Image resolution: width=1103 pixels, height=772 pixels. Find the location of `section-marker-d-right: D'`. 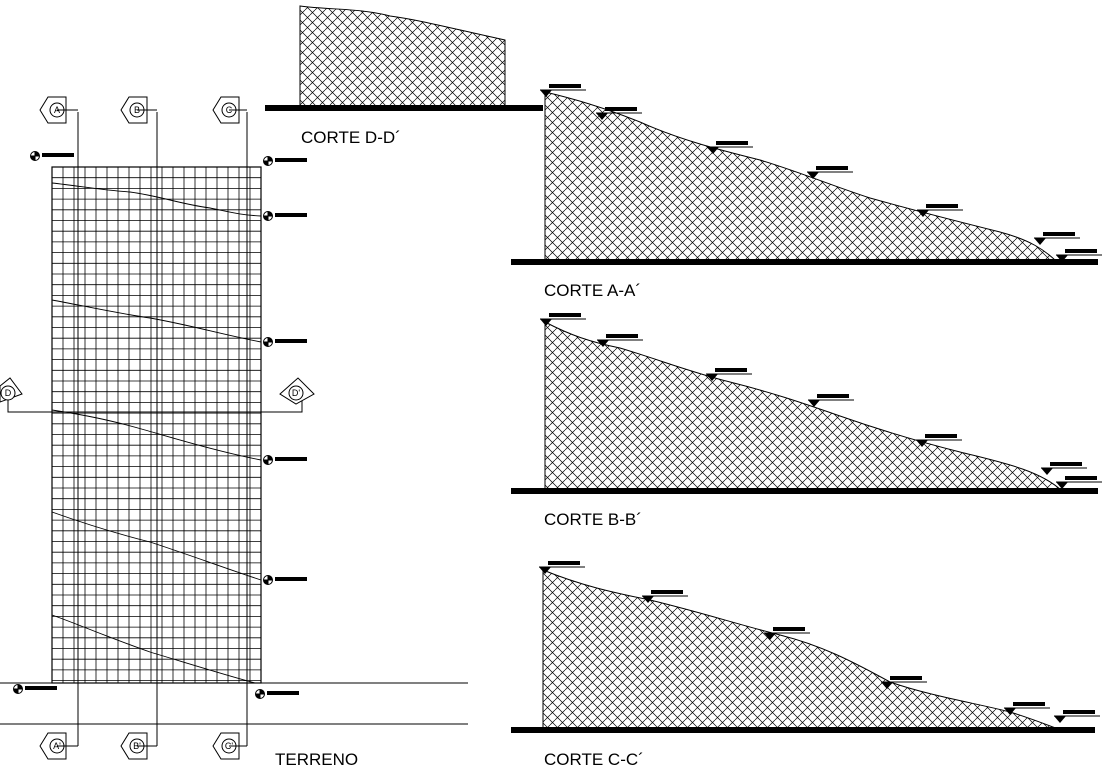

section-marker-d-right: D' is located at coordinates (297, 391).